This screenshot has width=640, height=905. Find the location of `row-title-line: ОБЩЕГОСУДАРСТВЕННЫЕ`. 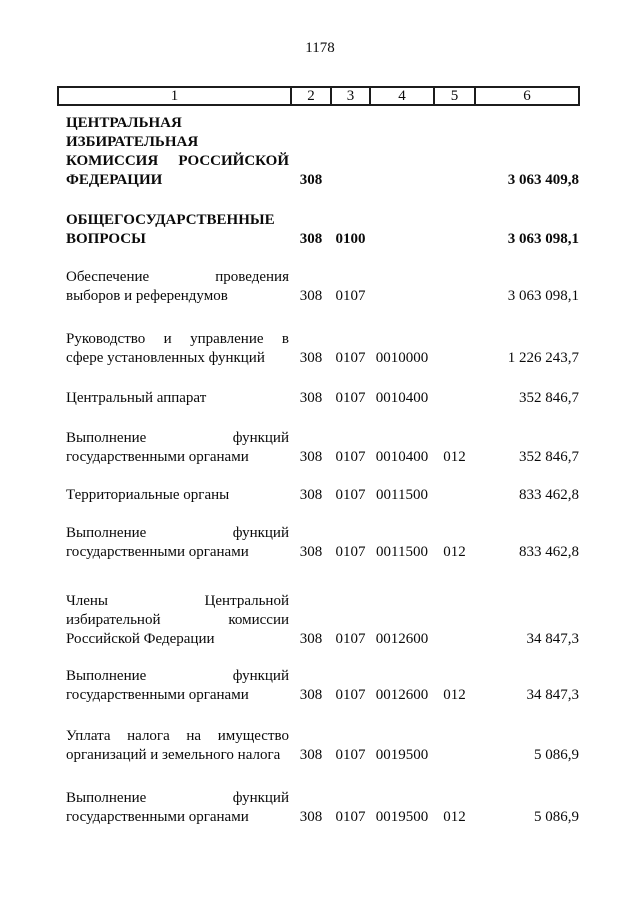

row-title-line: ОБЩЕГОСУДАРСТВЕННЫЕ is located at coordinates (170, 220).